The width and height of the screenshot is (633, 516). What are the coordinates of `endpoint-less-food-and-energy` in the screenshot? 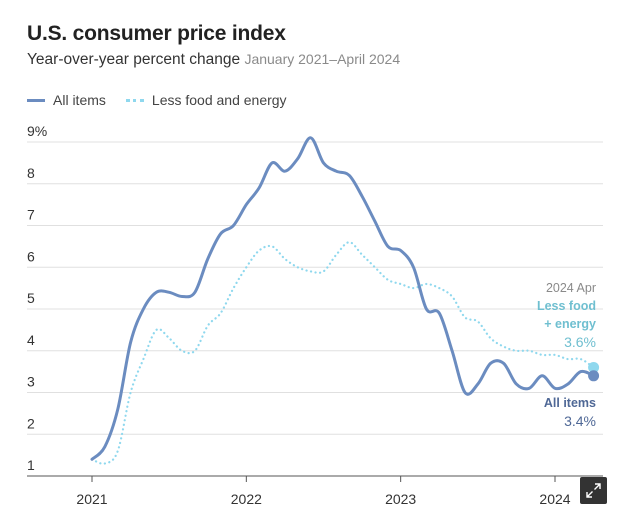 It's located at (594, 367).